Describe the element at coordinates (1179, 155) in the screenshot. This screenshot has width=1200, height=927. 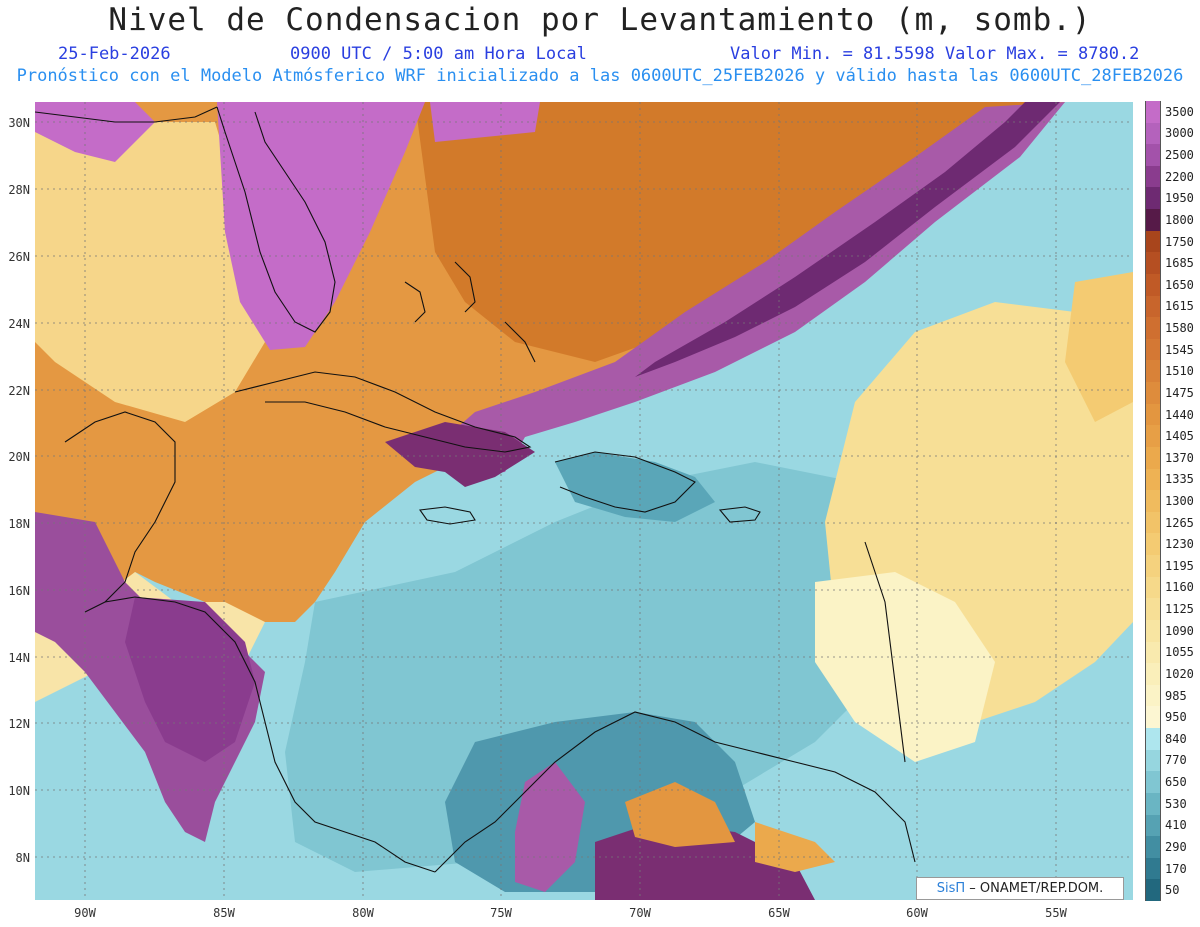
I see `colorbar-label: 2500` at that location.